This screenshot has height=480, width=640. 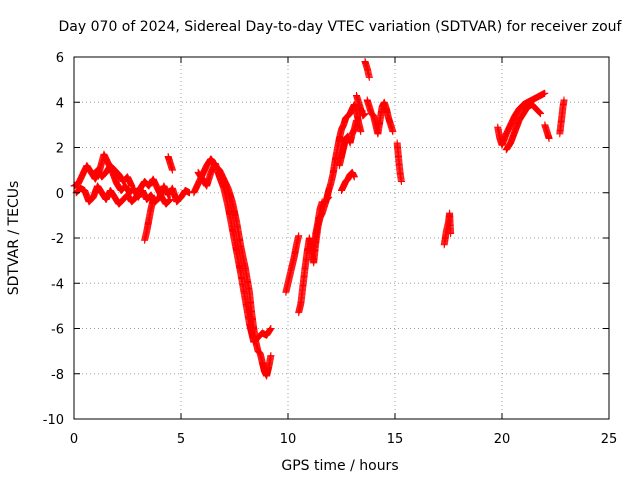 I want to click on y-tick-label: 4, so click(x=60, y=103).